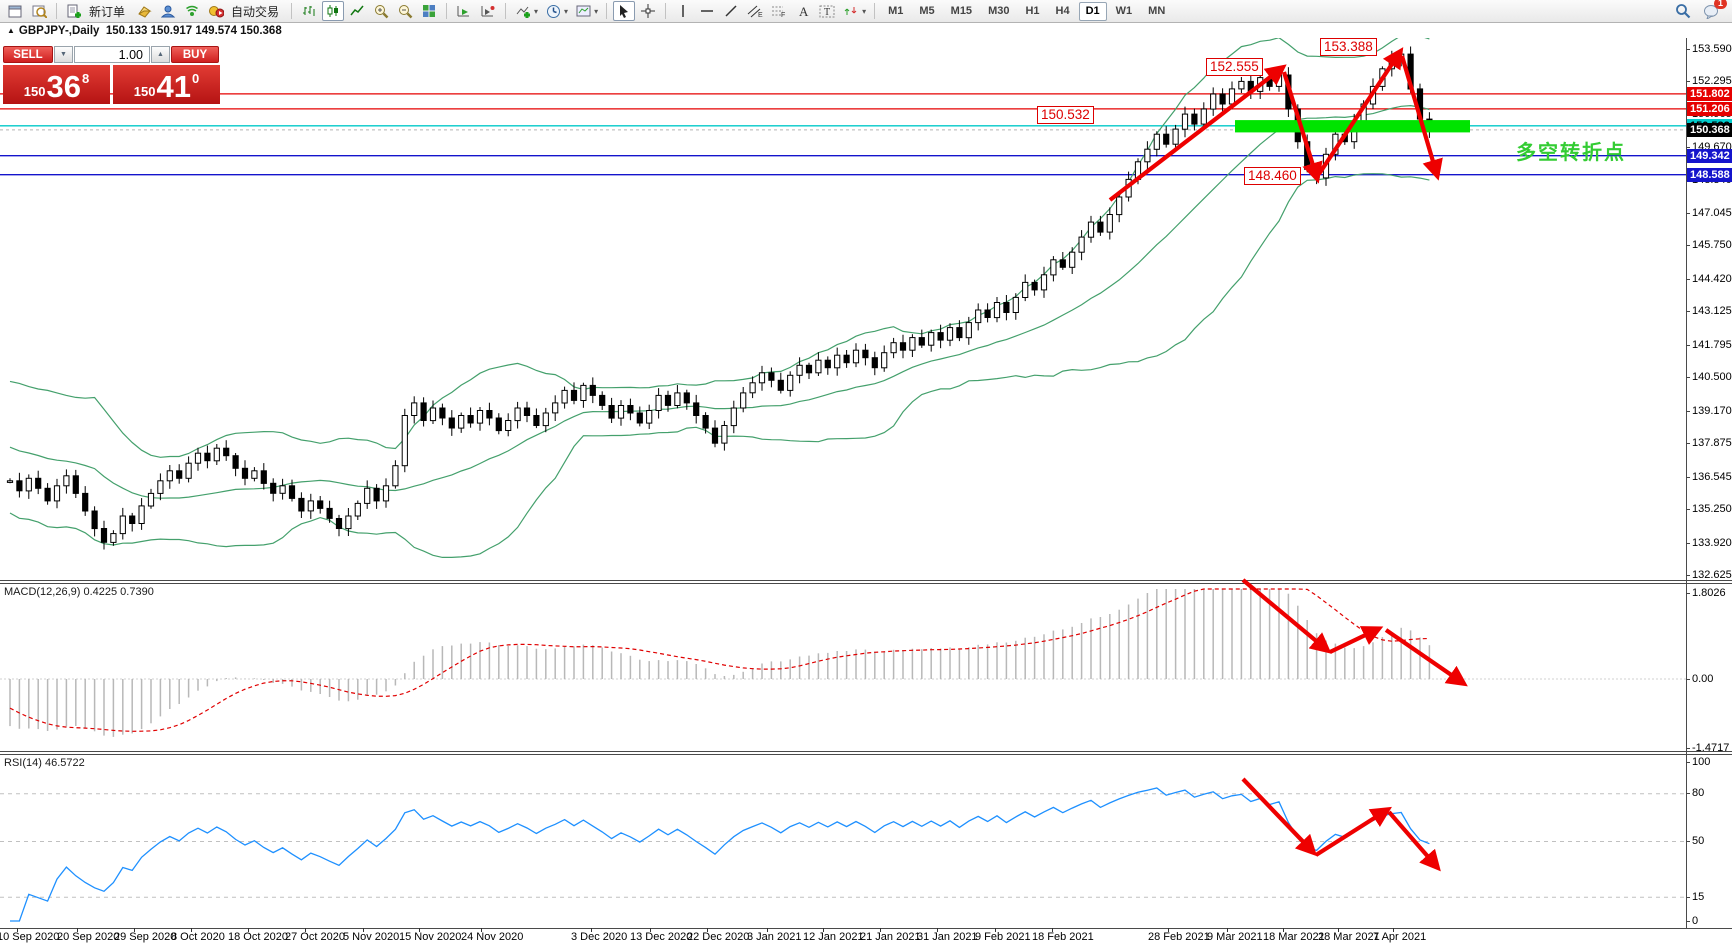 This screenshot has height=947, width=1732. I want to click on price-axis-tick: 147.045, so click(1709, 213).